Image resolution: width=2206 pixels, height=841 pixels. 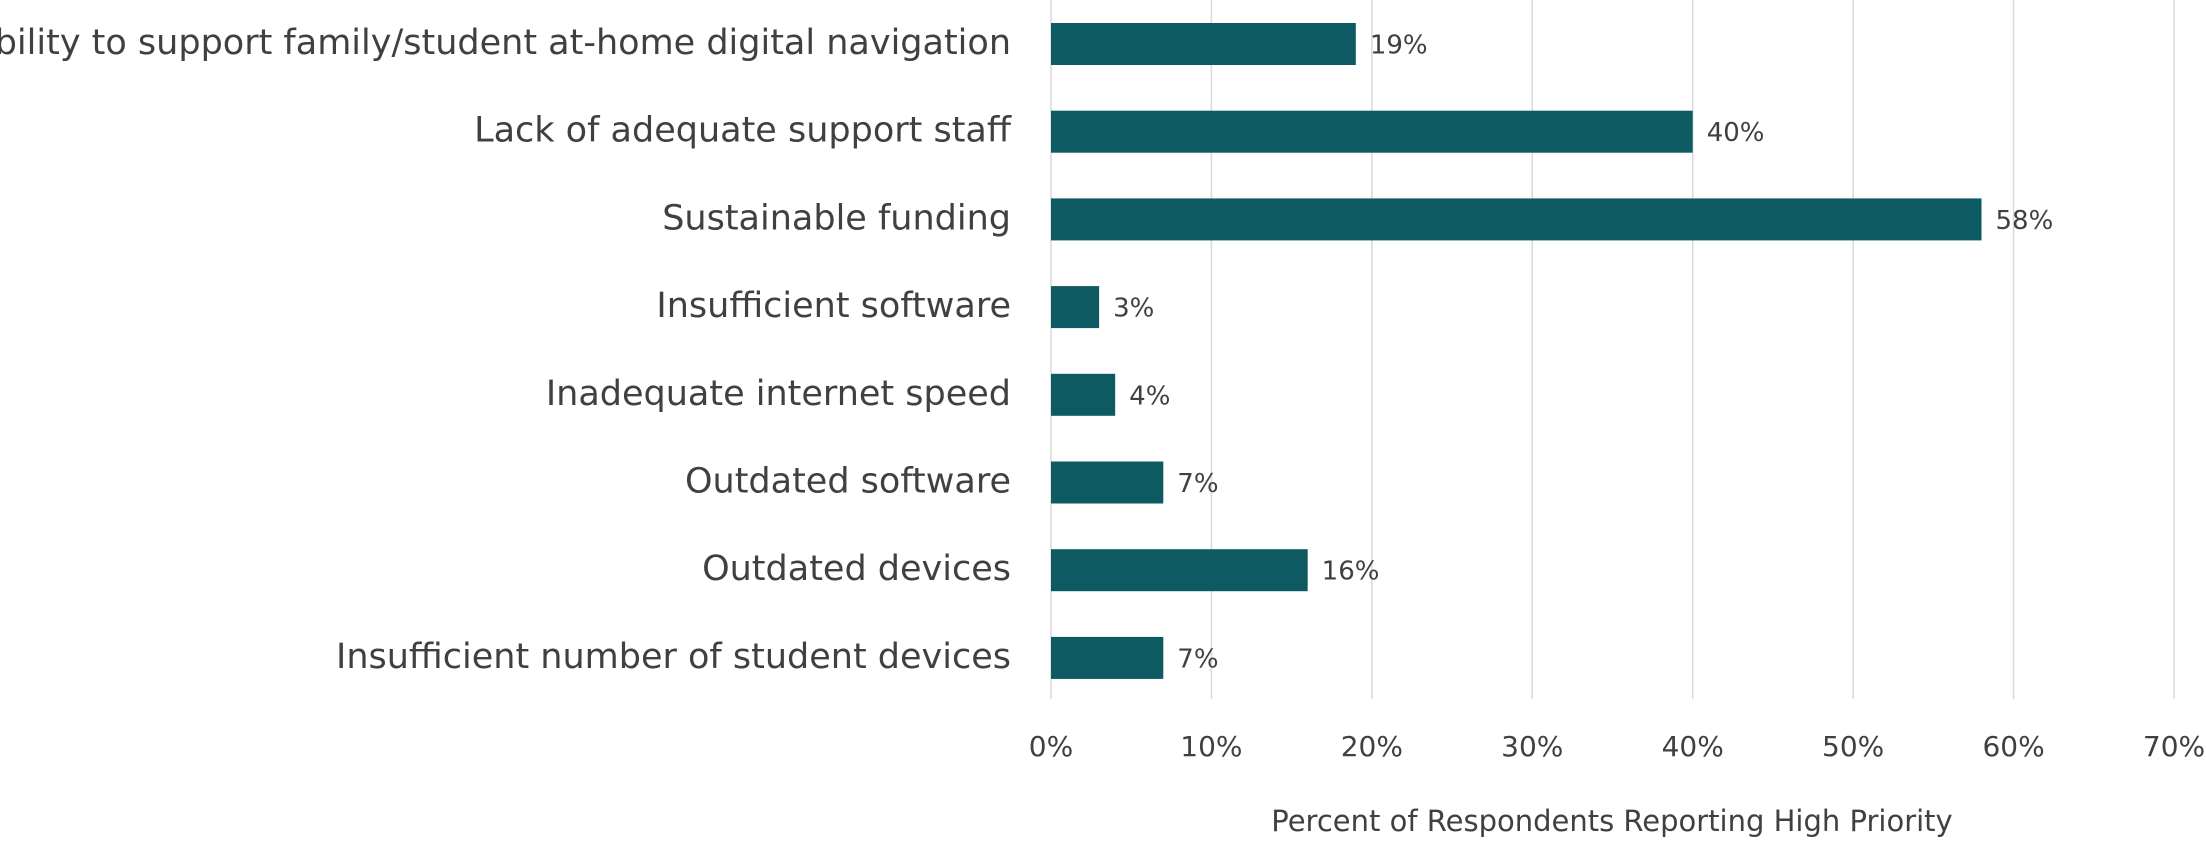 I want to click on value-label: 16%, so click(x=1351, y=572).